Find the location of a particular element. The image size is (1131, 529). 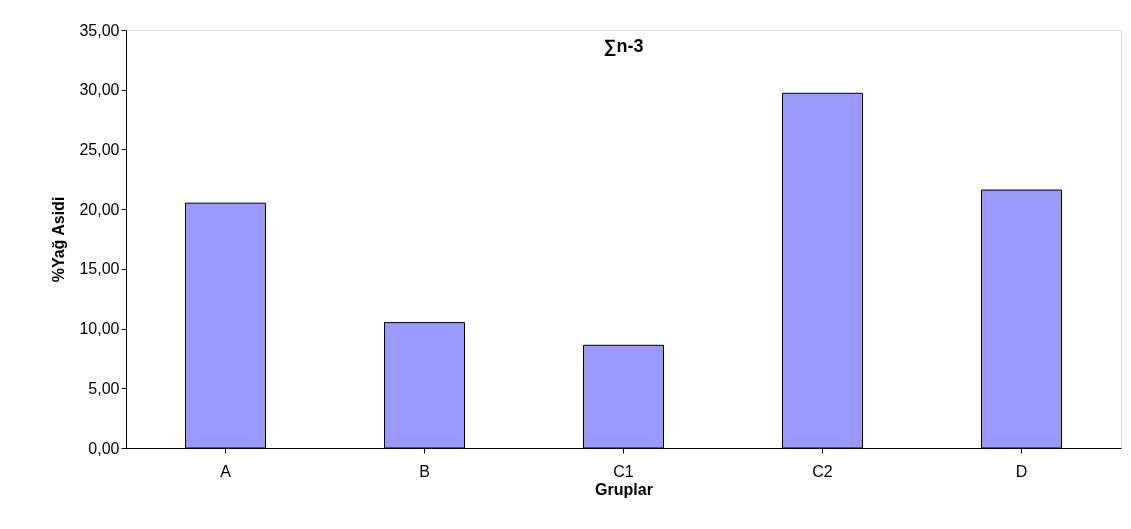

x-tick-label: A is located at coordinates (226, 471).